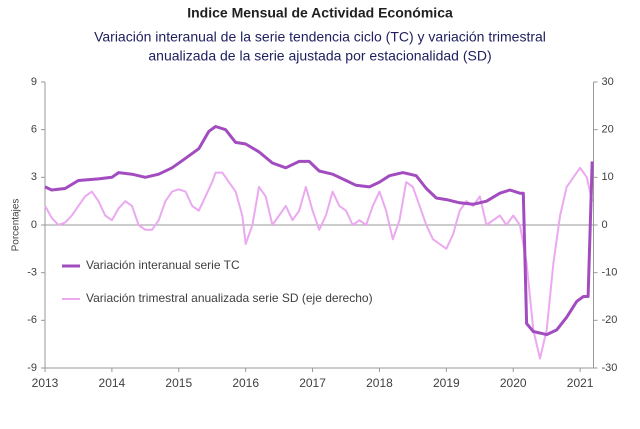 Image resolution: width=640 pixels, height=429 pixels. I want to click on x-tick-label: 2016, so click(245, 383).